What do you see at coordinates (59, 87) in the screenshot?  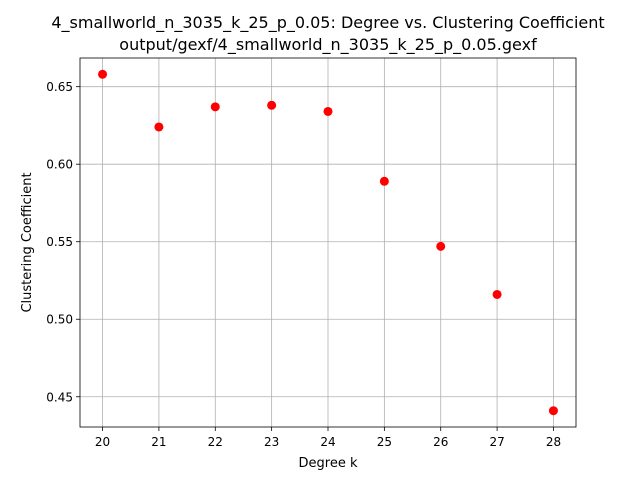 I see `y-tick-label: 0.65` at bounding box center [59, 87].